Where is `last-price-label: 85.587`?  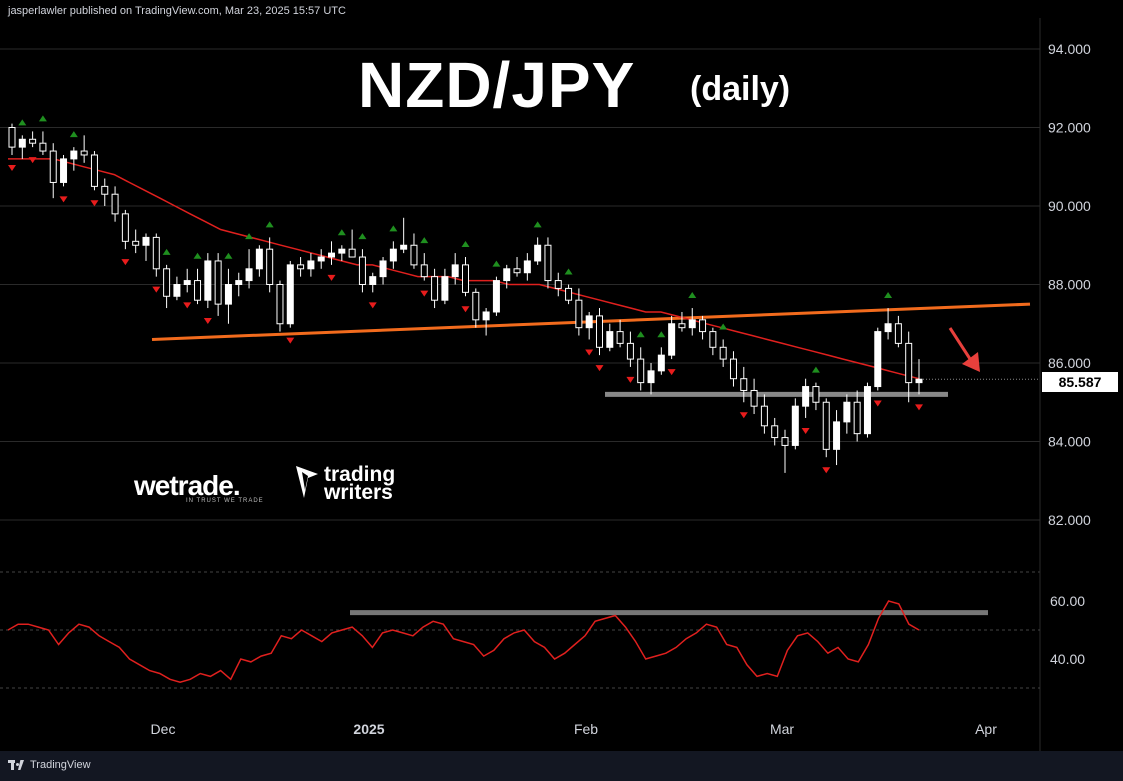 last-price-label: 85.587 is located at coordinates (1080, 382).